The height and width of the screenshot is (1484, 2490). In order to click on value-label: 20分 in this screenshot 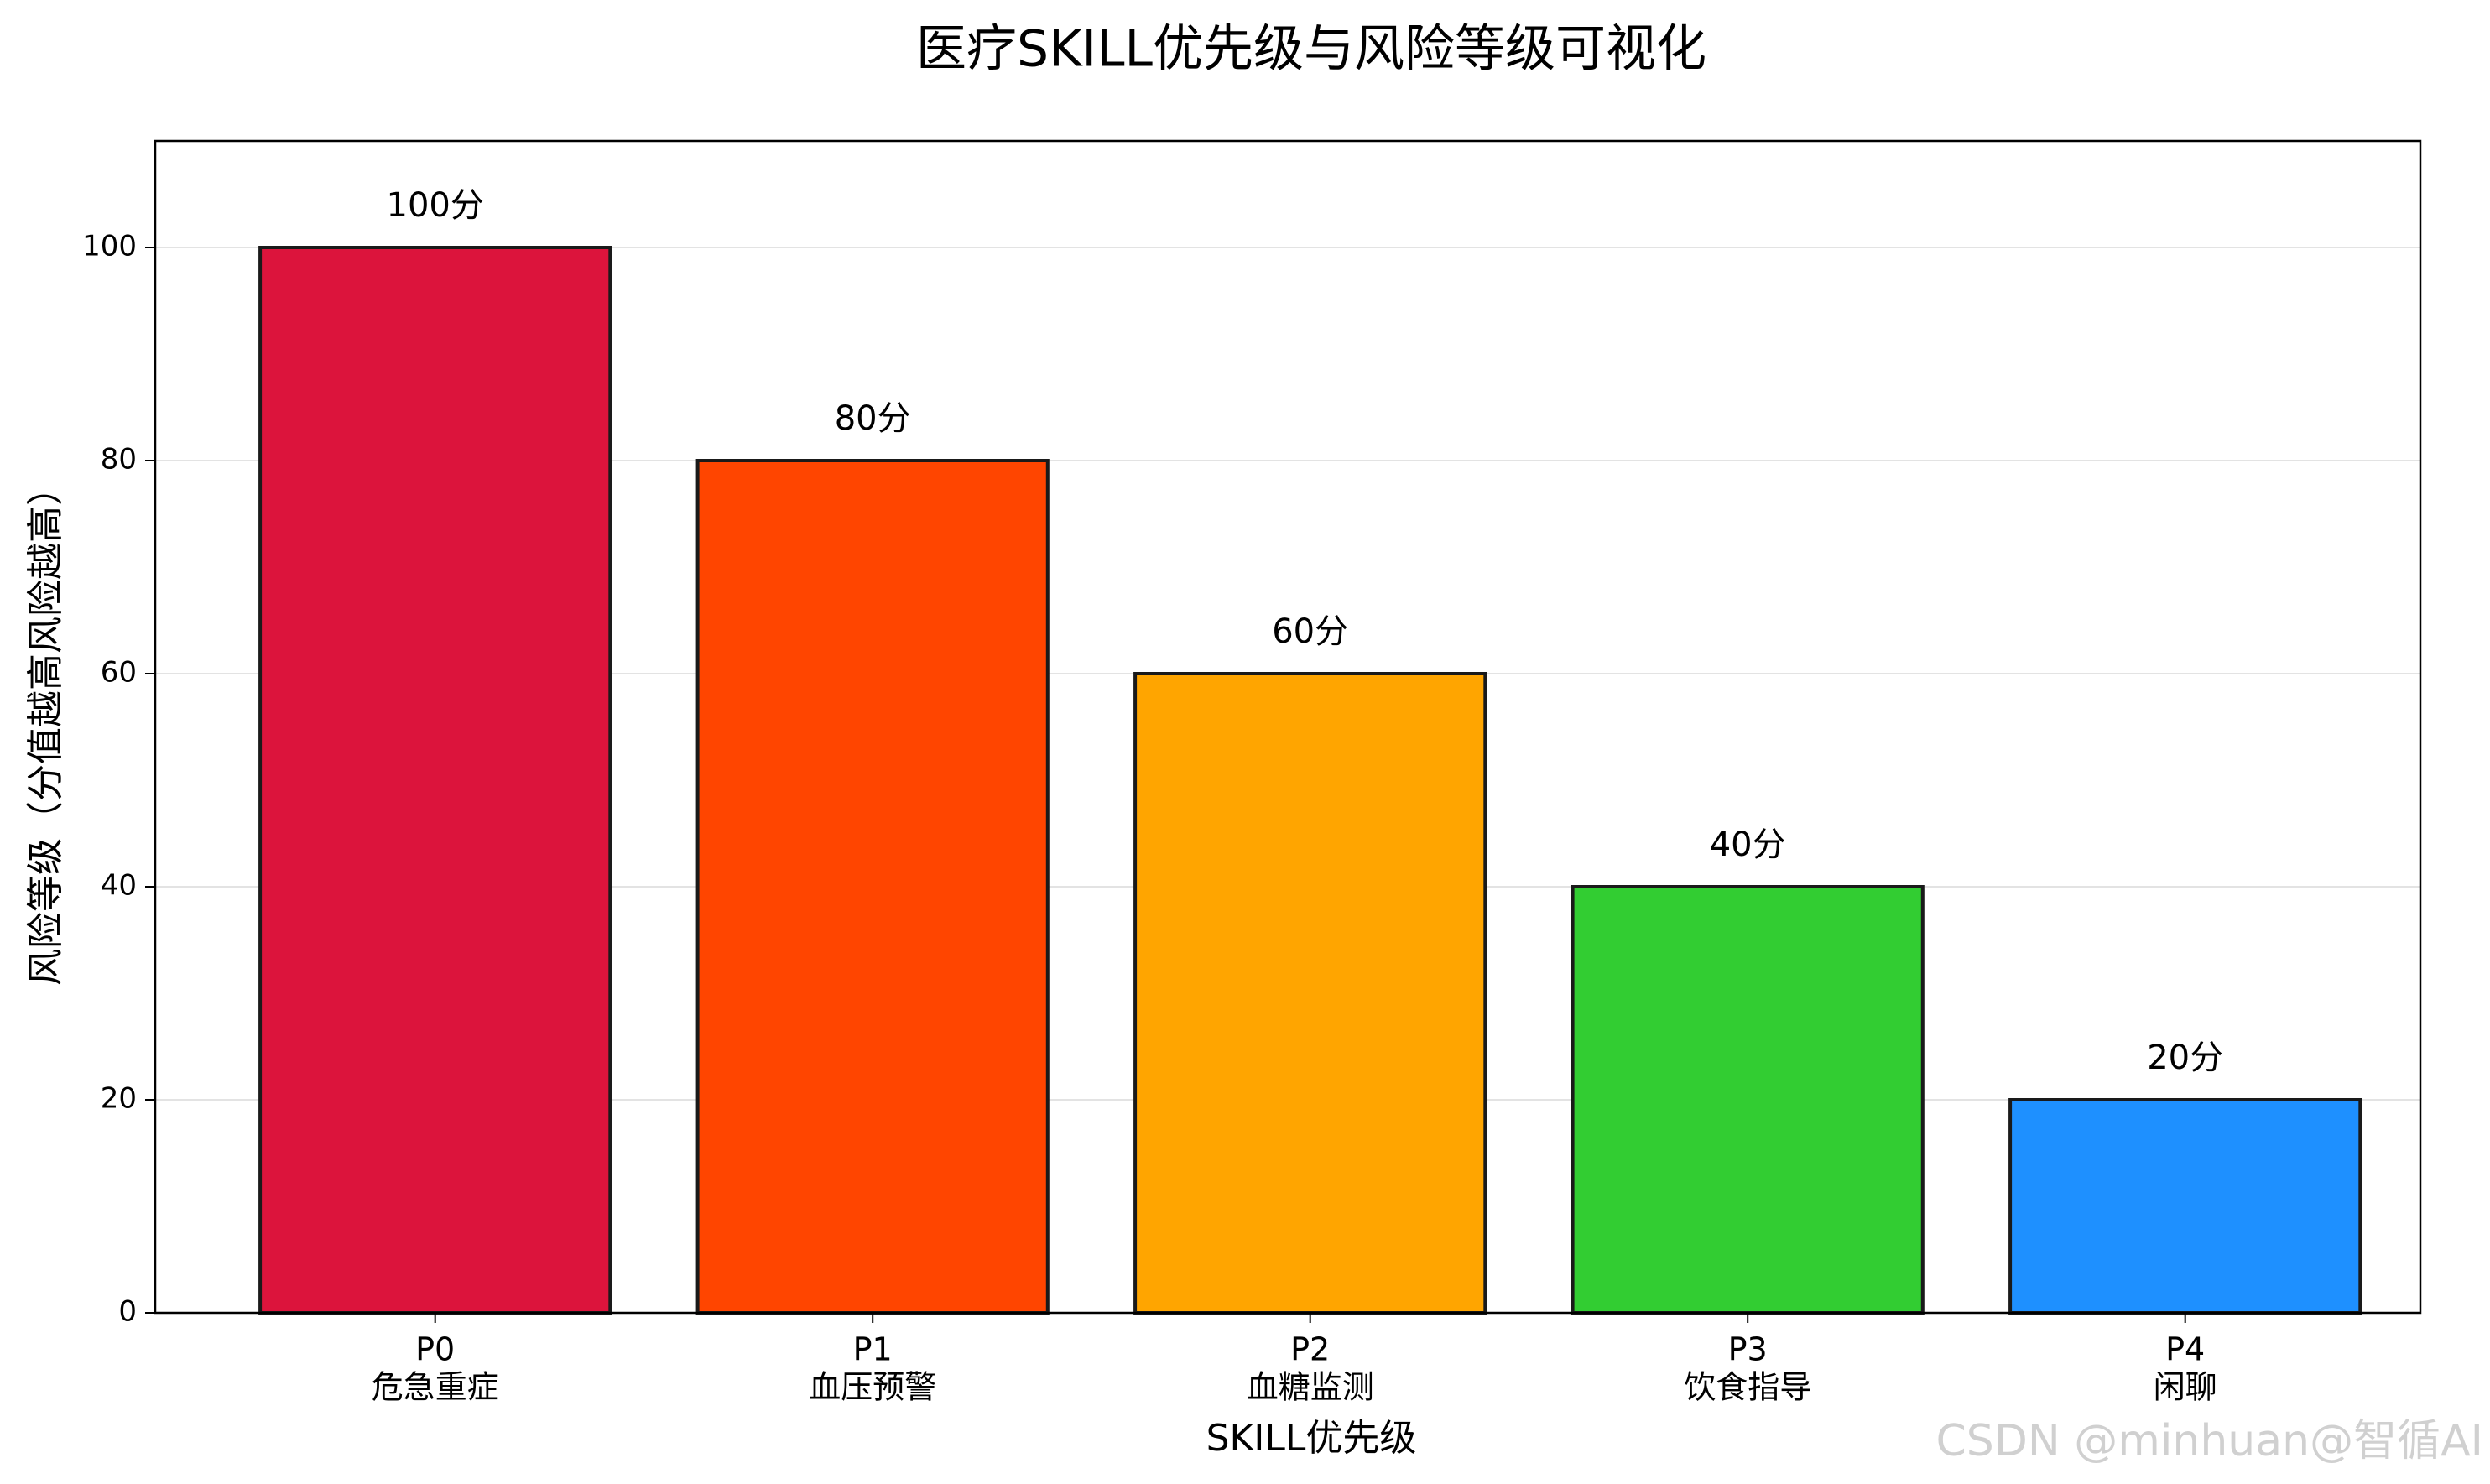, I will do `click(2185, 1058)`.